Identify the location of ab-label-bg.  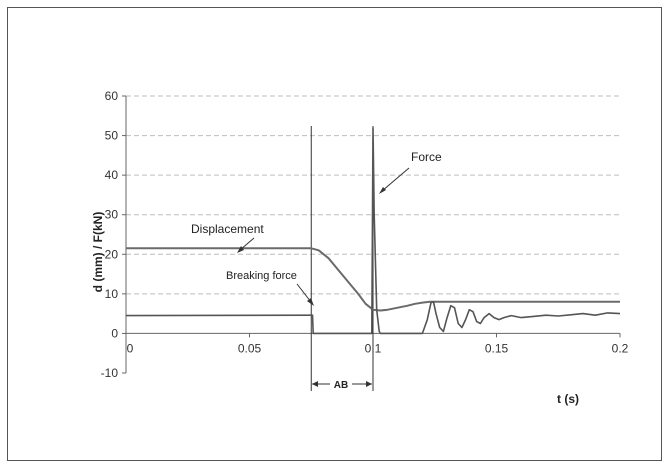
(341, 384).